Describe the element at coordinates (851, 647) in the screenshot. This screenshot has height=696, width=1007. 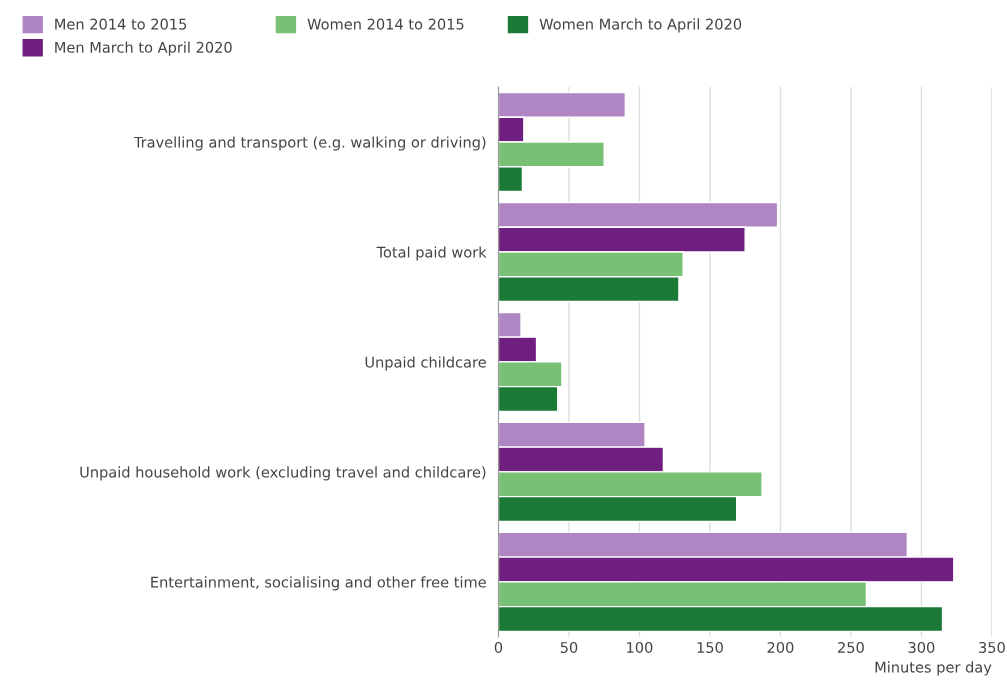
I see `x-tick-label: 250` at that location.